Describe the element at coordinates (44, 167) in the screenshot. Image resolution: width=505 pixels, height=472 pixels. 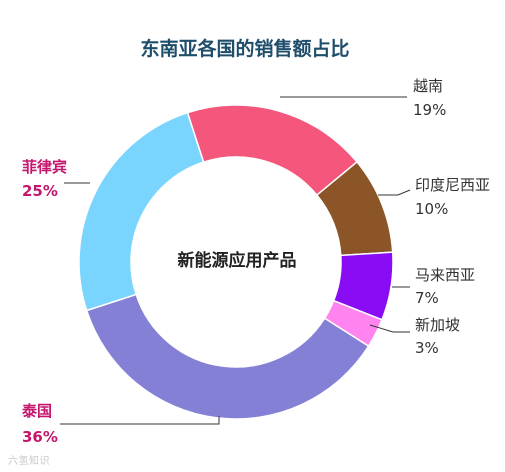
I see `slice-name-label-5: 菲律宾` at that location.